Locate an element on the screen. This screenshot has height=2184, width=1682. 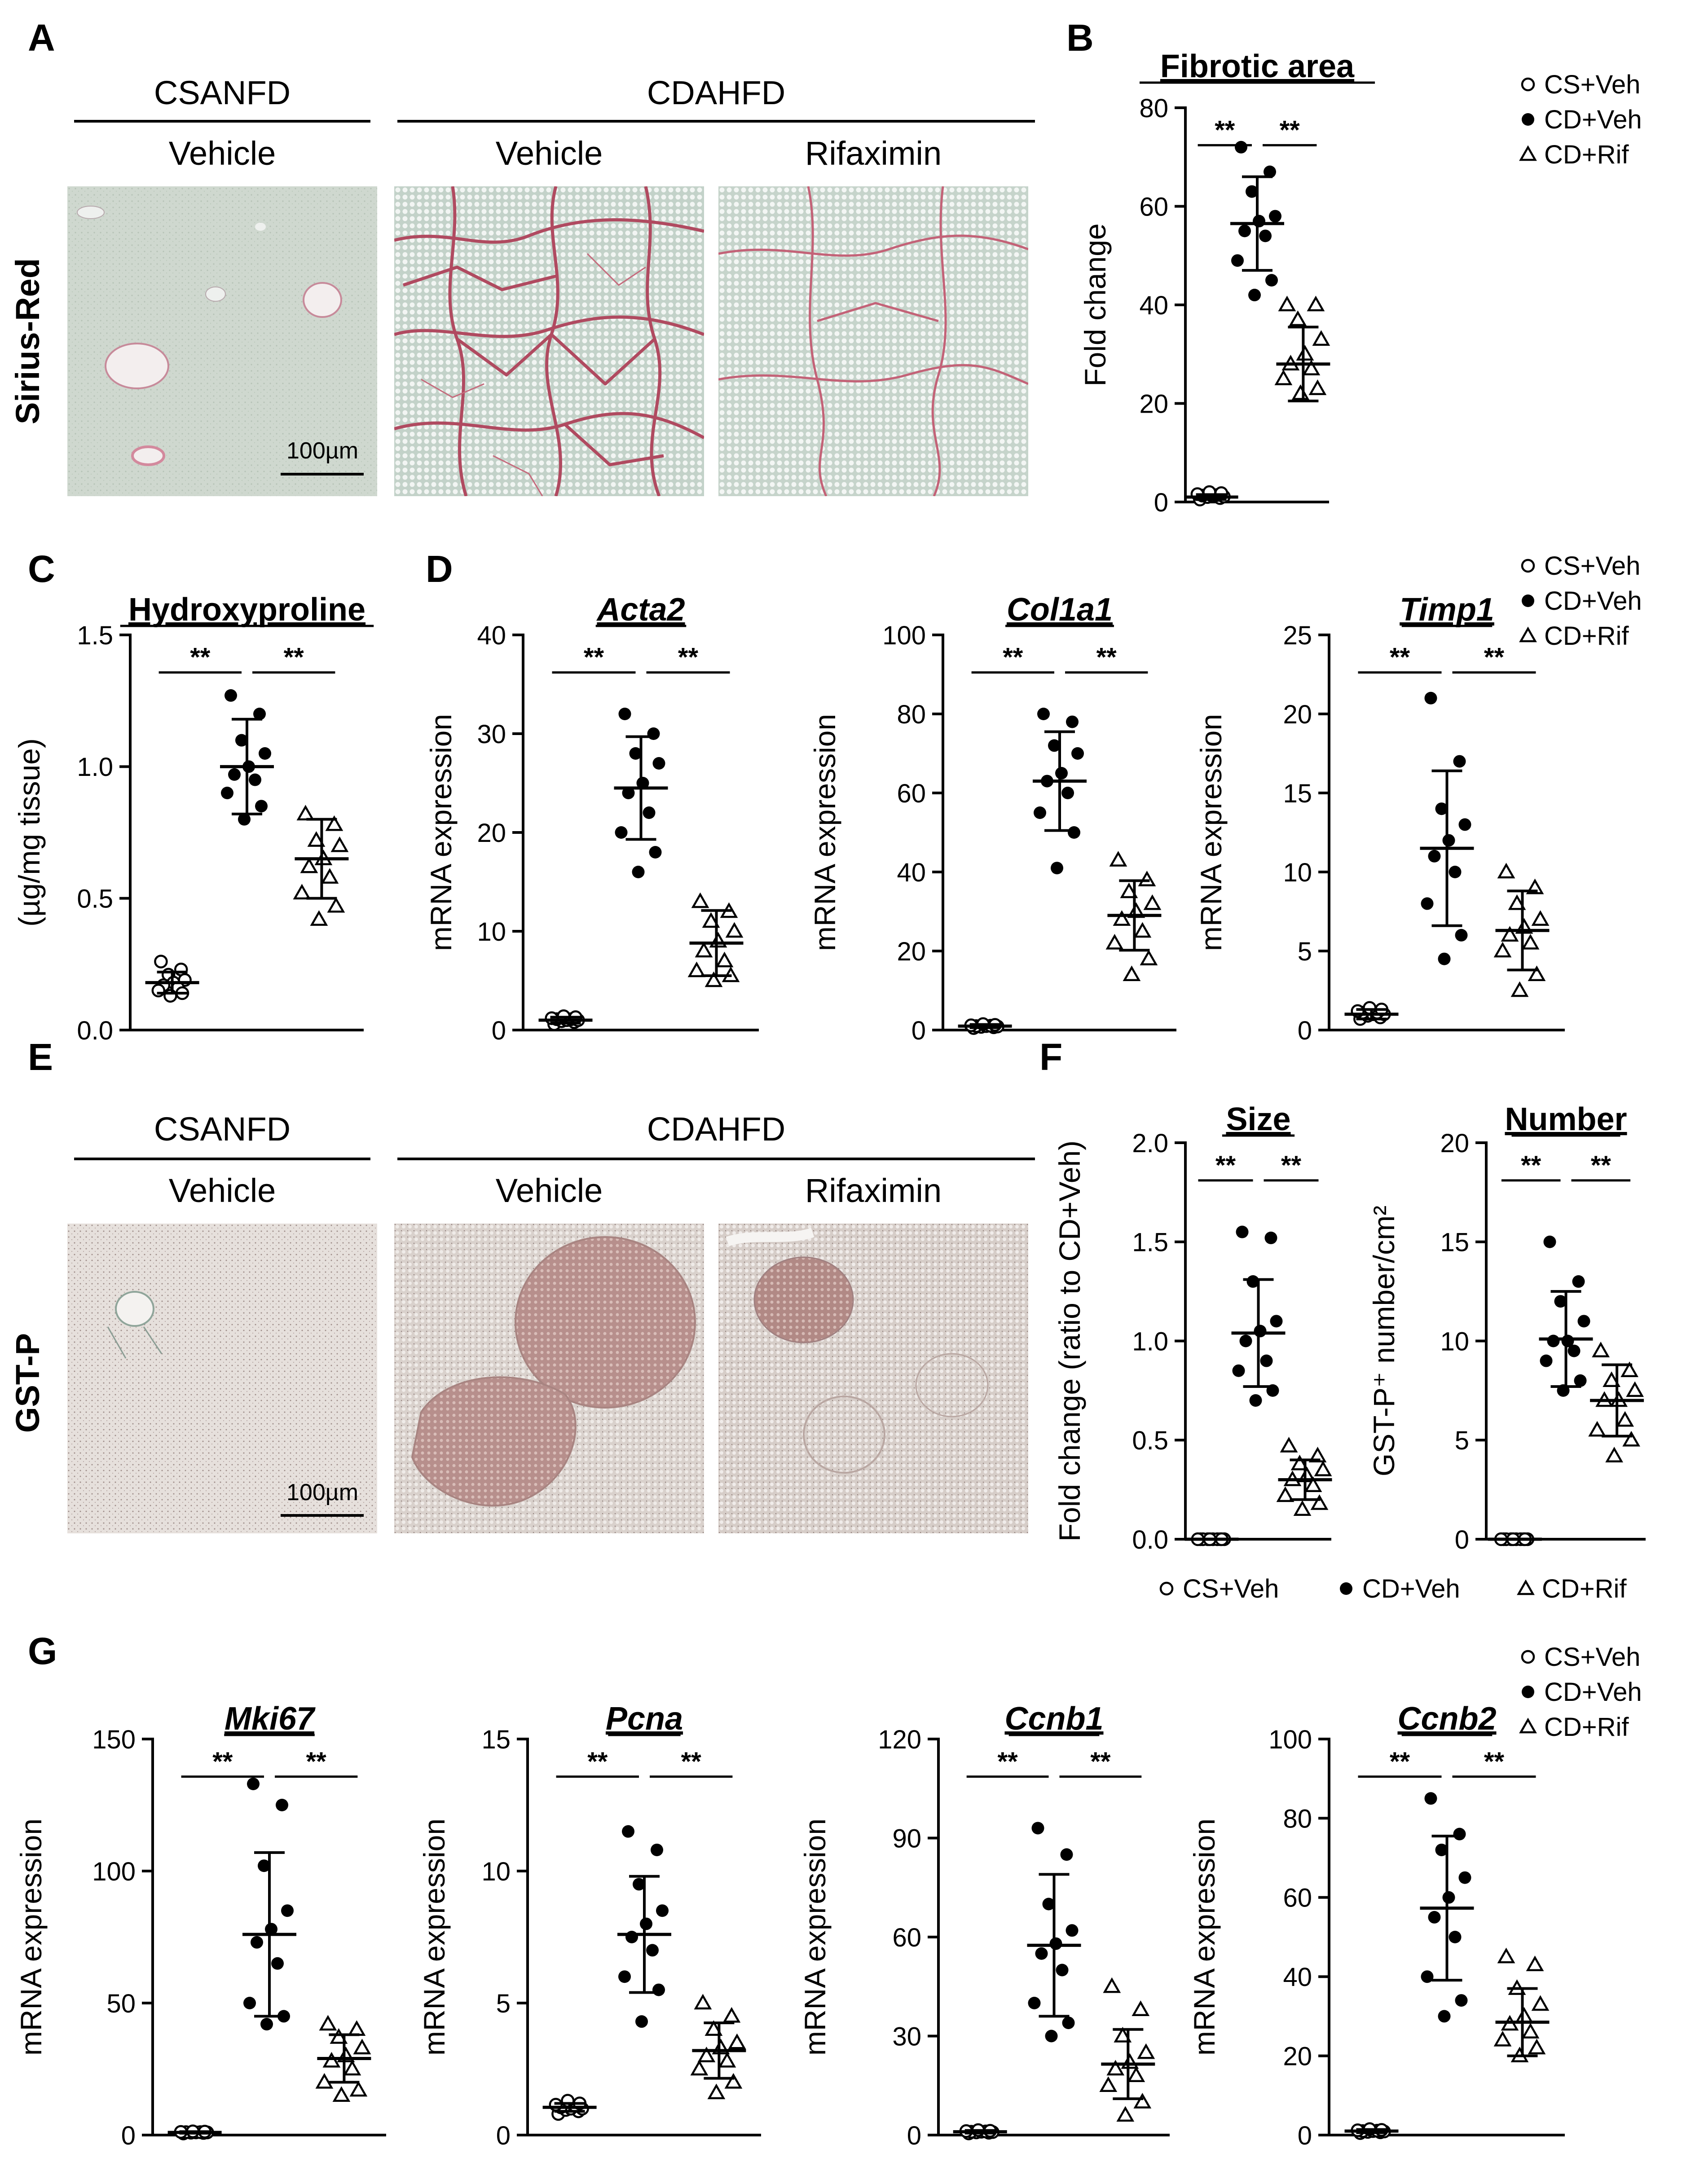
chart-title: Ccnb1 is located at coordinates (1054, 1719).